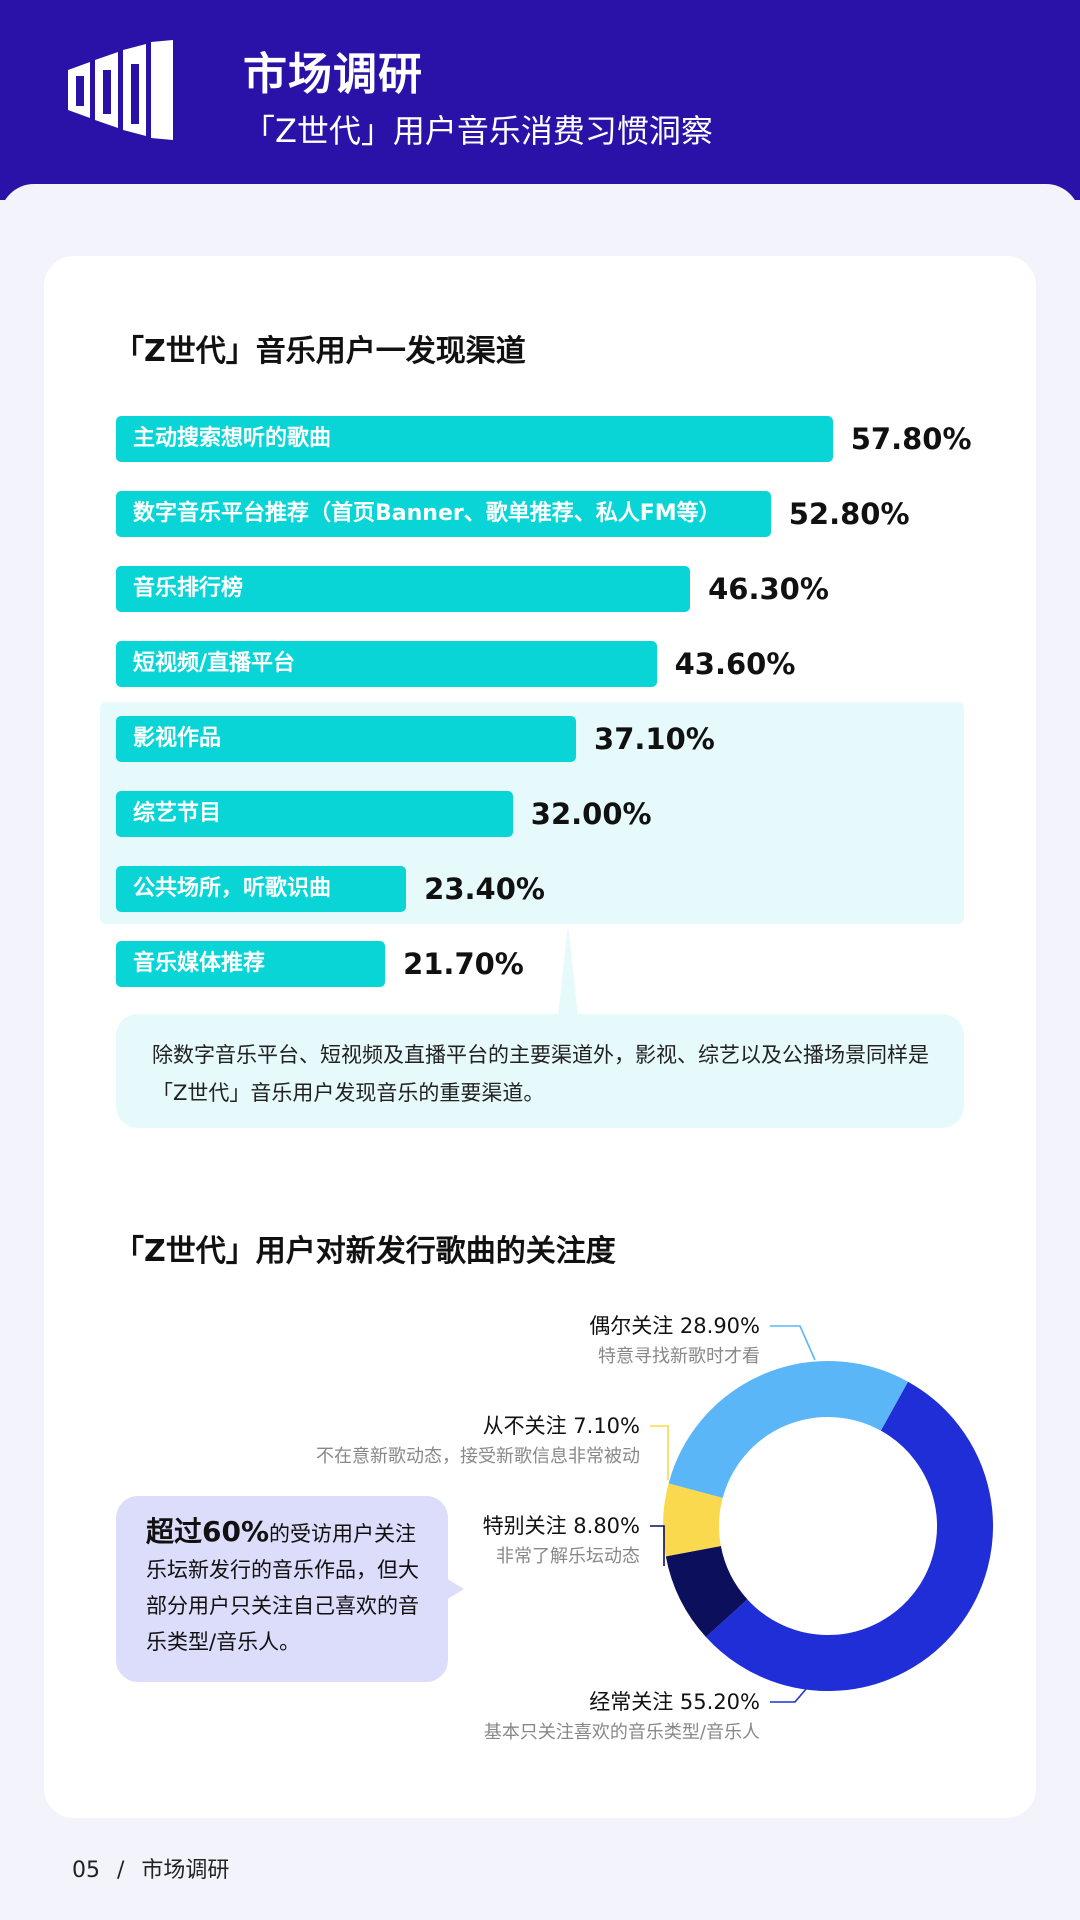 The image size is (1080, 1920). What do you see at coordinates (679, 1356) in the screenshot?
I see `donut-slice-description: 特意寻找新歌时才看` at bounding box center [679, 1356].